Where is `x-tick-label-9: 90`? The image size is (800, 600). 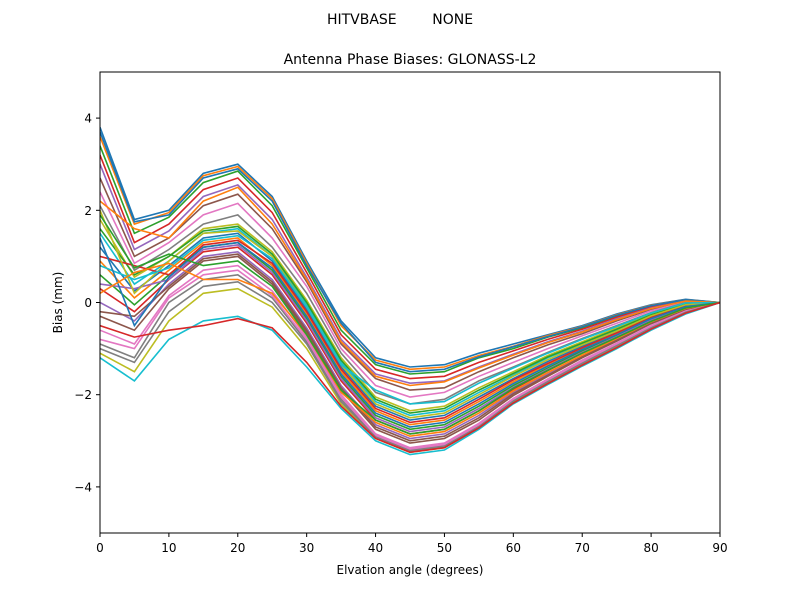
x-tick-label-9: 90 is located at coordinates (719, 548).